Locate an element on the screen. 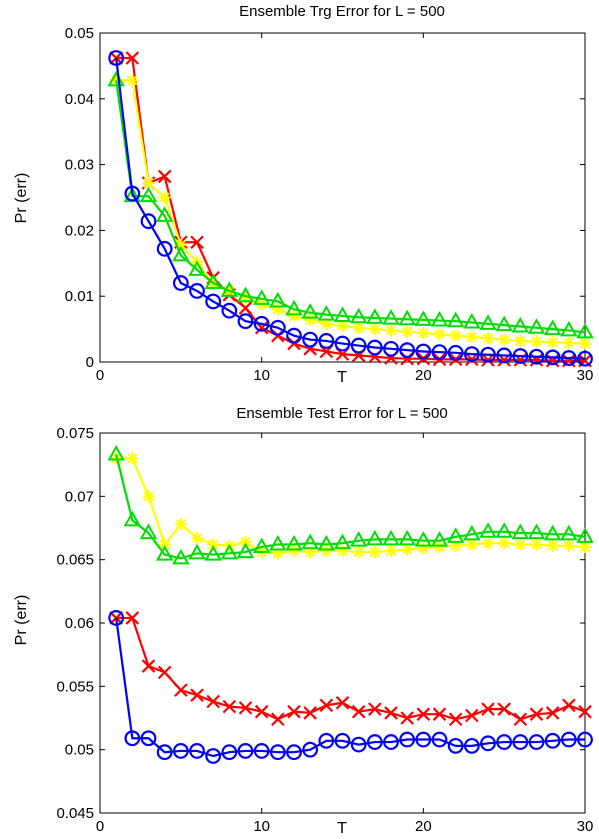 This screenshot has height=839, width=599. y-tick-label: 0 is located at coordinates (90, 362).